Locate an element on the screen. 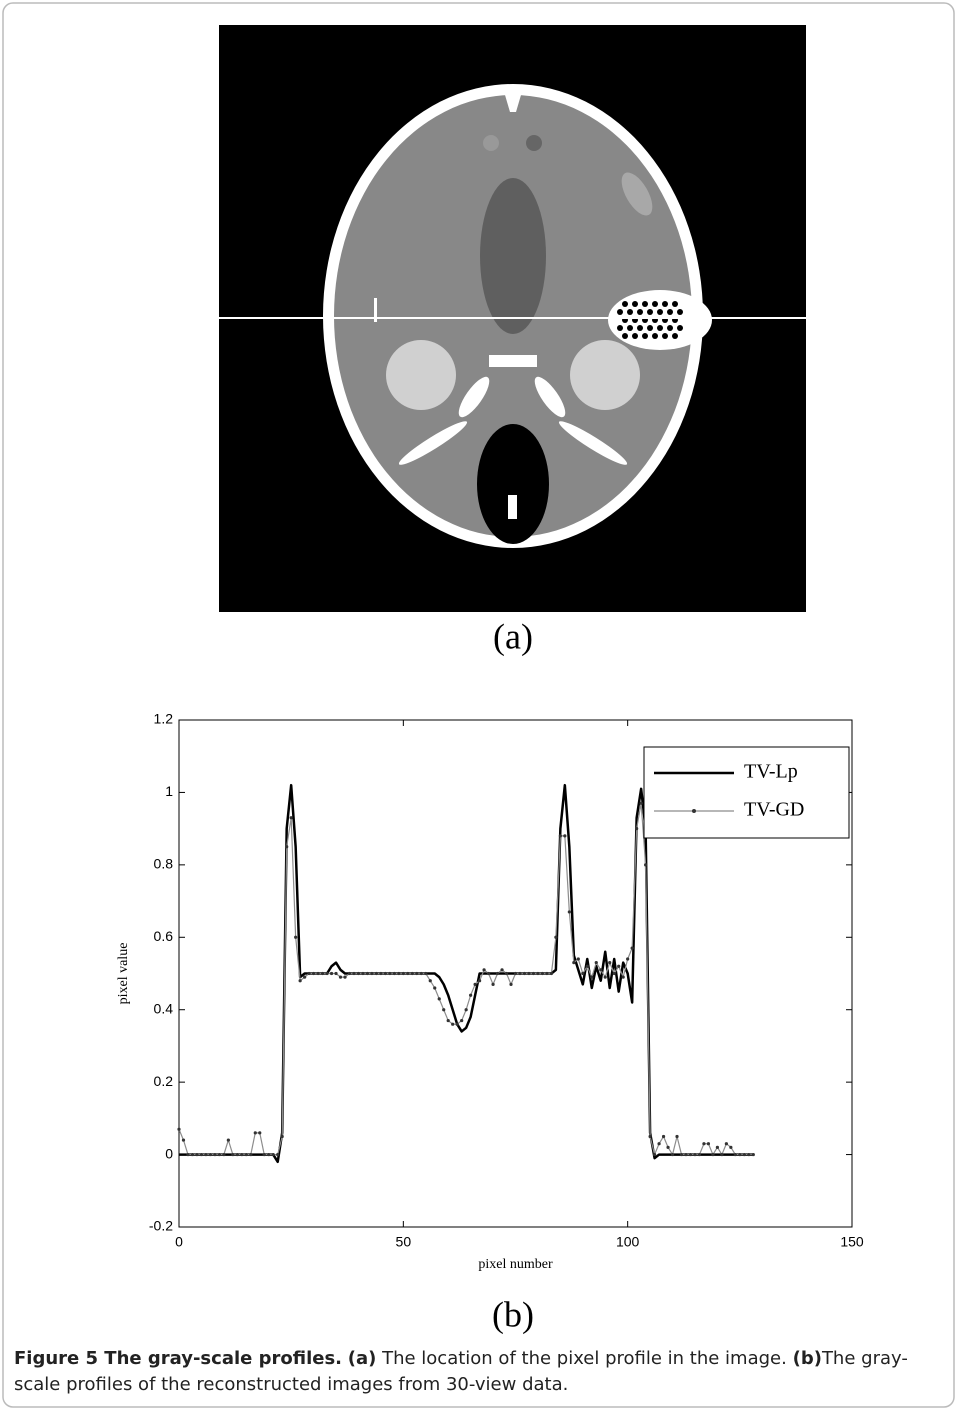 The width and height of the screenshot is (958, 1411). y-tick-label: 1 is located at coordinates (169, 791).